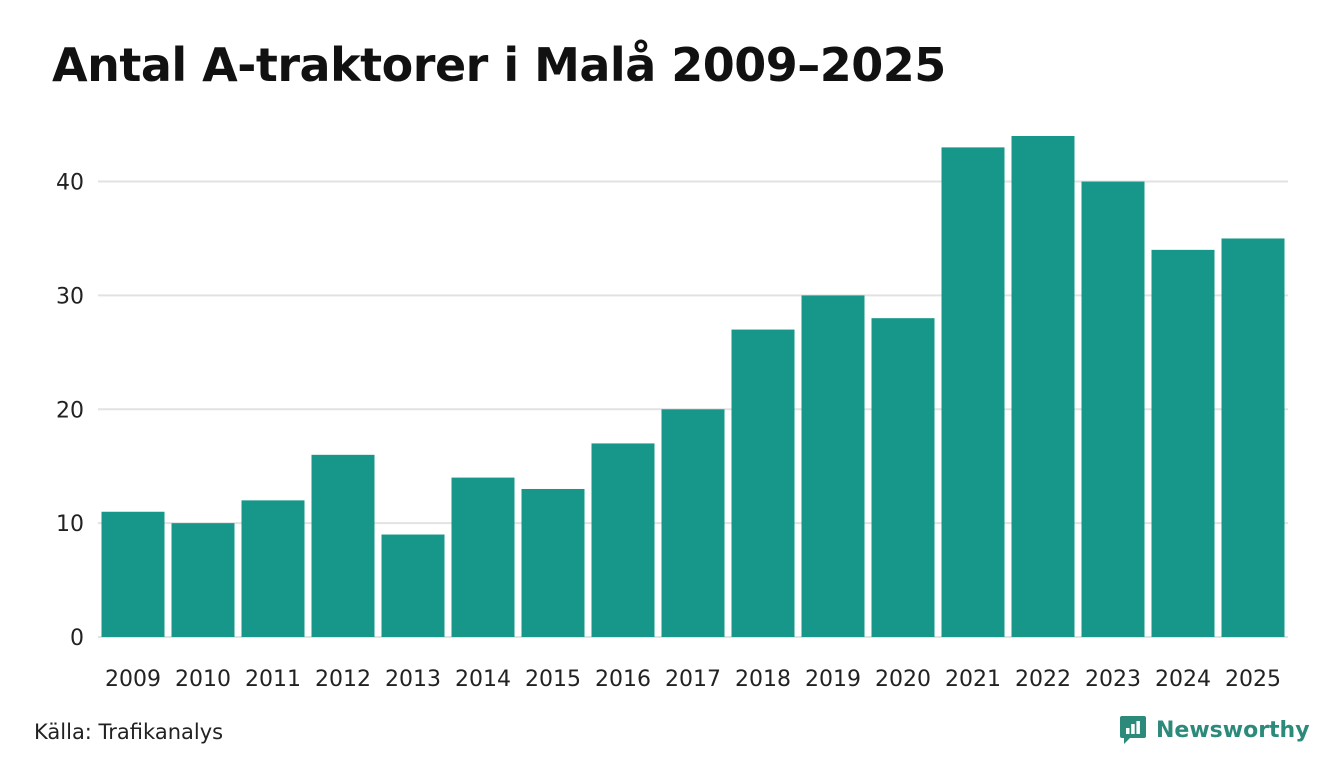 This screenshot has width=1340, height=780. What do you see at coordinates (203, 580) in the screenshot?
I see `bar-2010` at bounding box center [203, 580].